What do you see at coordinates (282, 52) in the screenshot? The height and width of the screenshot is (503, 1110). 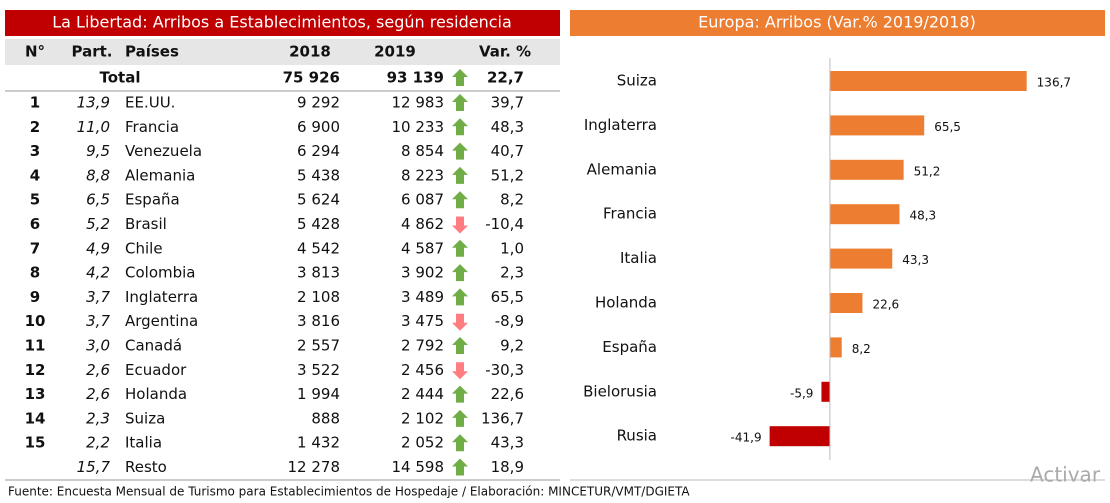 I see `header-row` at bounding box center [282, 52].